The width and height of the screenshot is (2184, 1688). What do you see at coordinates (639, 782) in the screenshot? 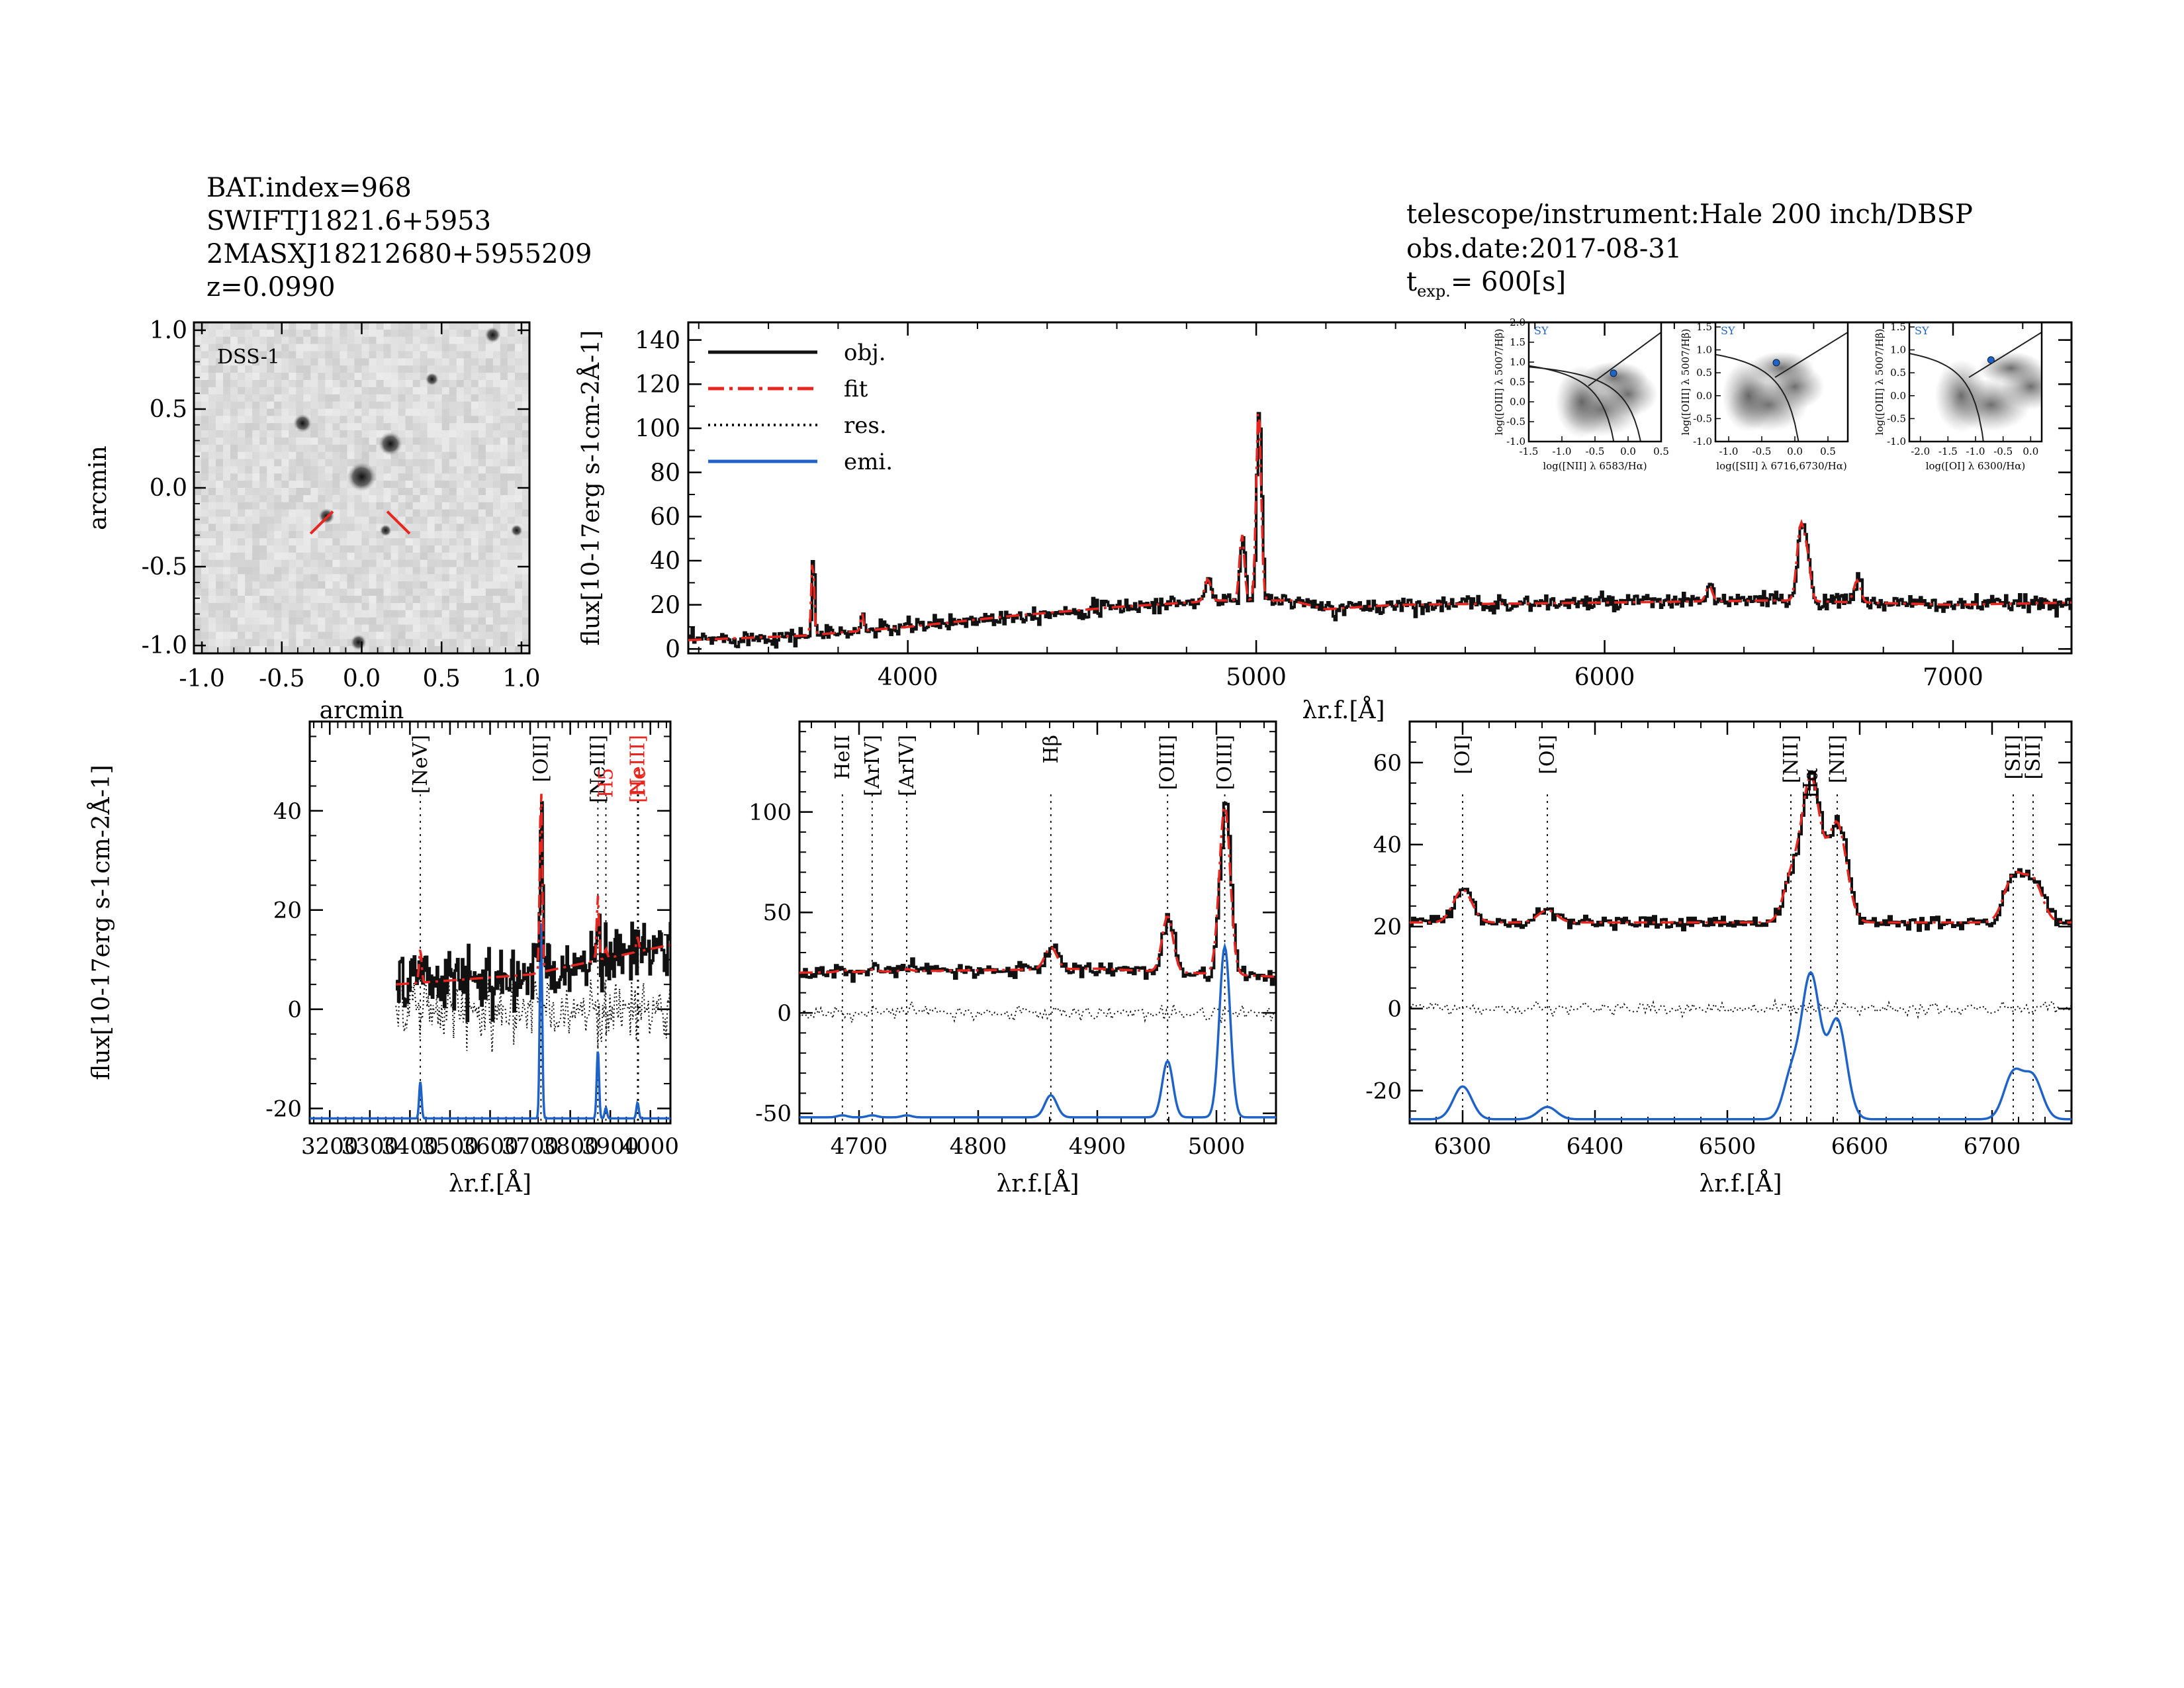
I see `line-label: He` at bounding box center [639, 782].